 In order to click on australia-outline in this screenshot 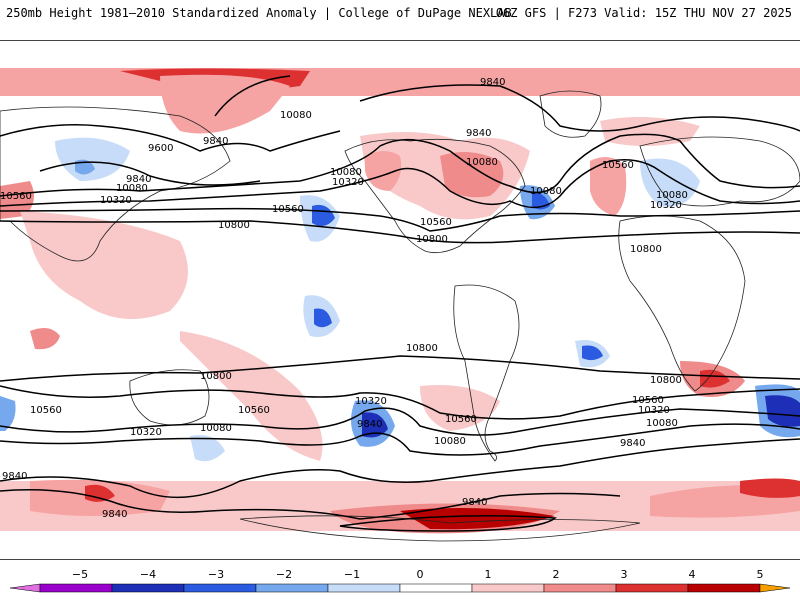, I will do `click(169, 397)`.